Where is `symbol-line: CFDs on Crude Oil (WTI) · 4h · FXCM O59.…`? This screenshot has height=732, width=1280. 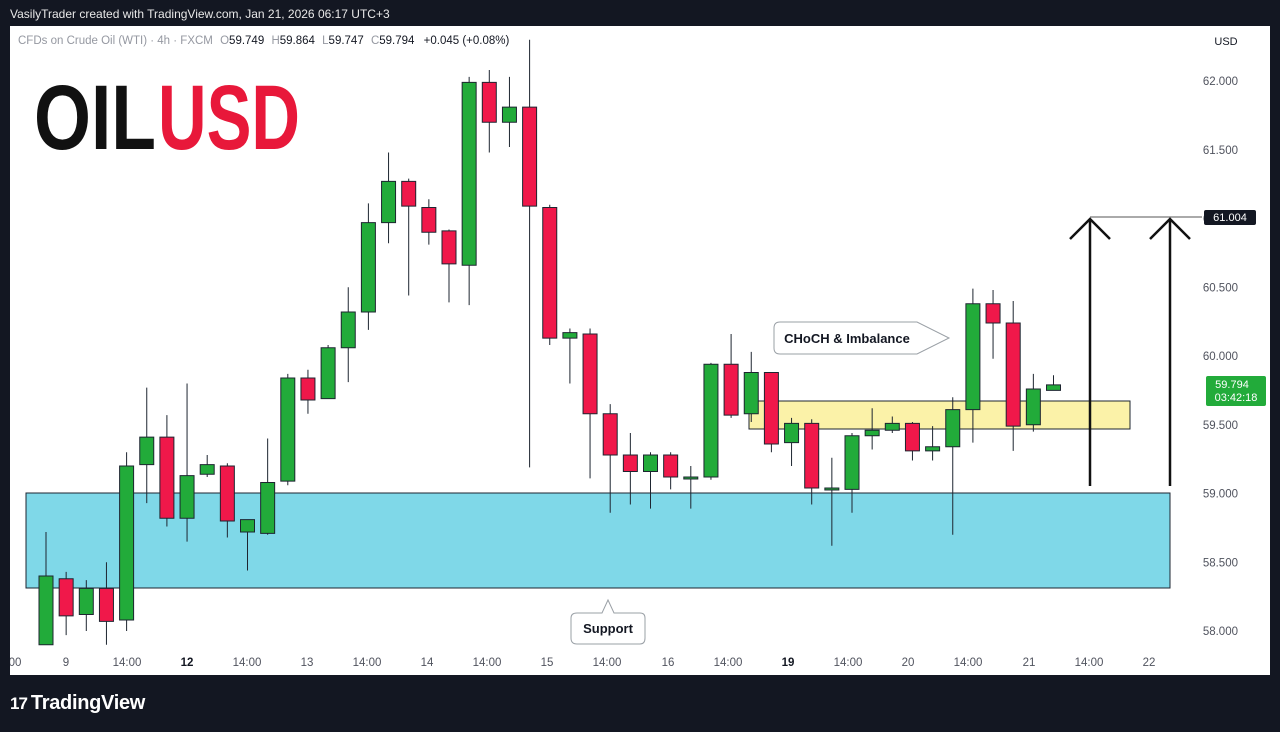
symbol-line: CFDs on Crude Oil (WTI) · 4h · FXCM O59.… is located at coordinates (263, 41).